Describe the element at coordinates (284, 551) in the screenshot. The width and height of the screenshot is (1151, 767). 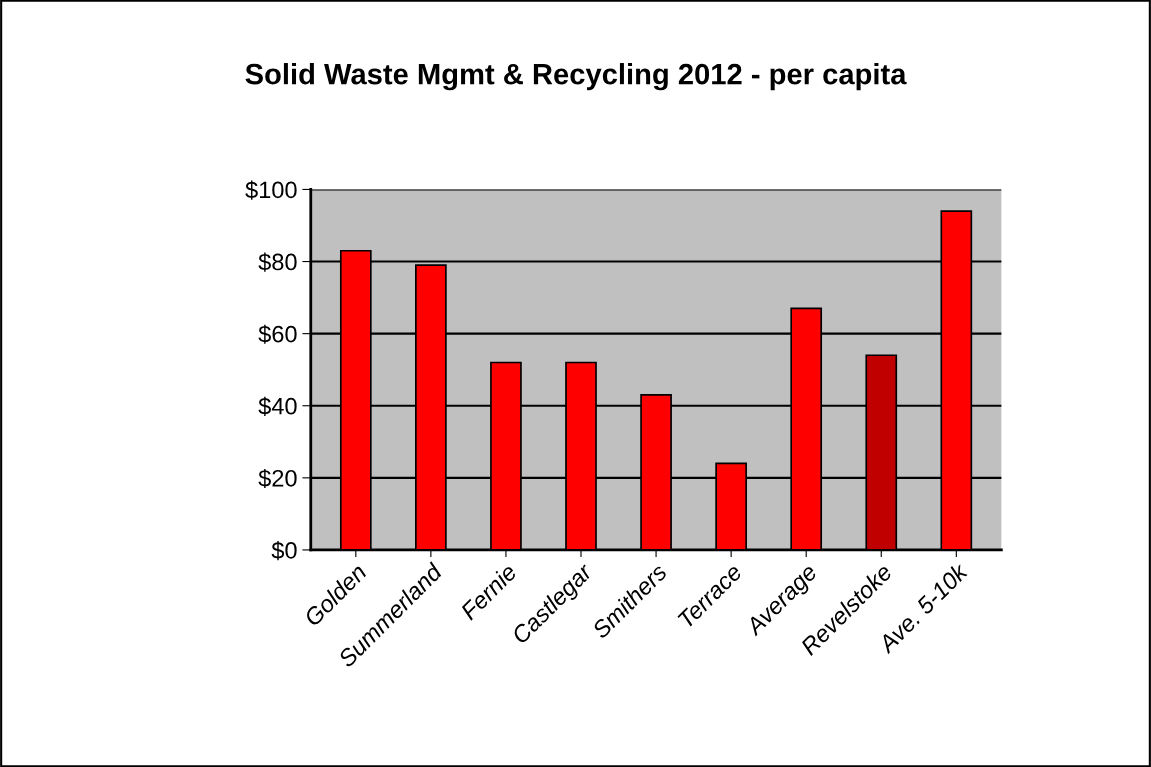
I see `y-tick-label: $0` at that location.